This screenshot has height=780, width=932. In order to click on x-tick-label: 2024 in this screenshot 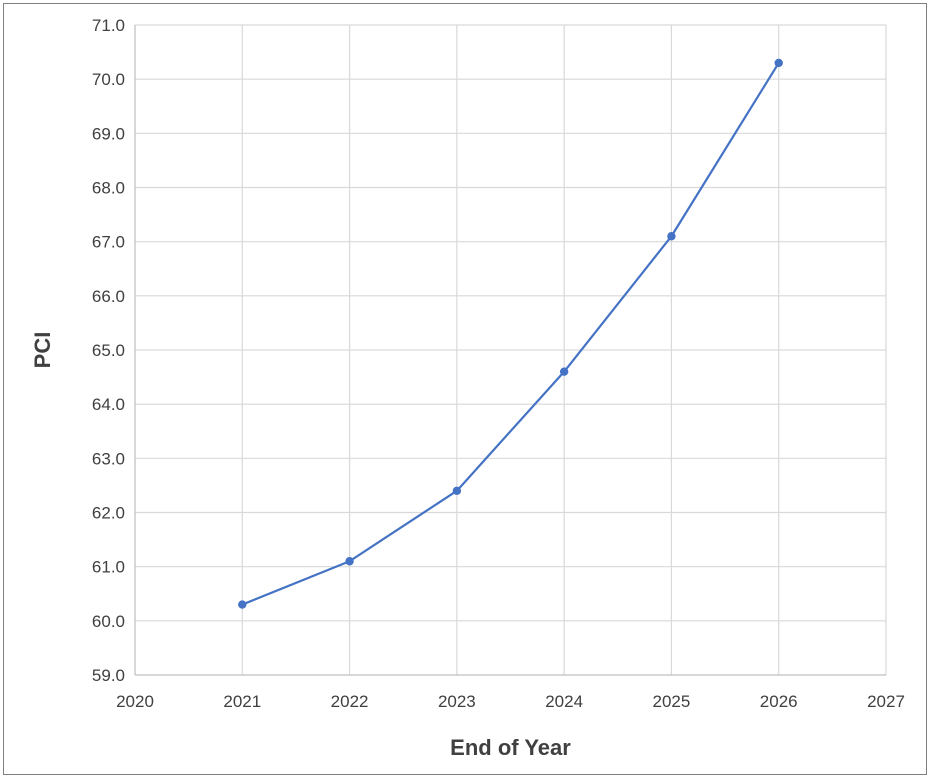, I will do `click(564, 701)`.